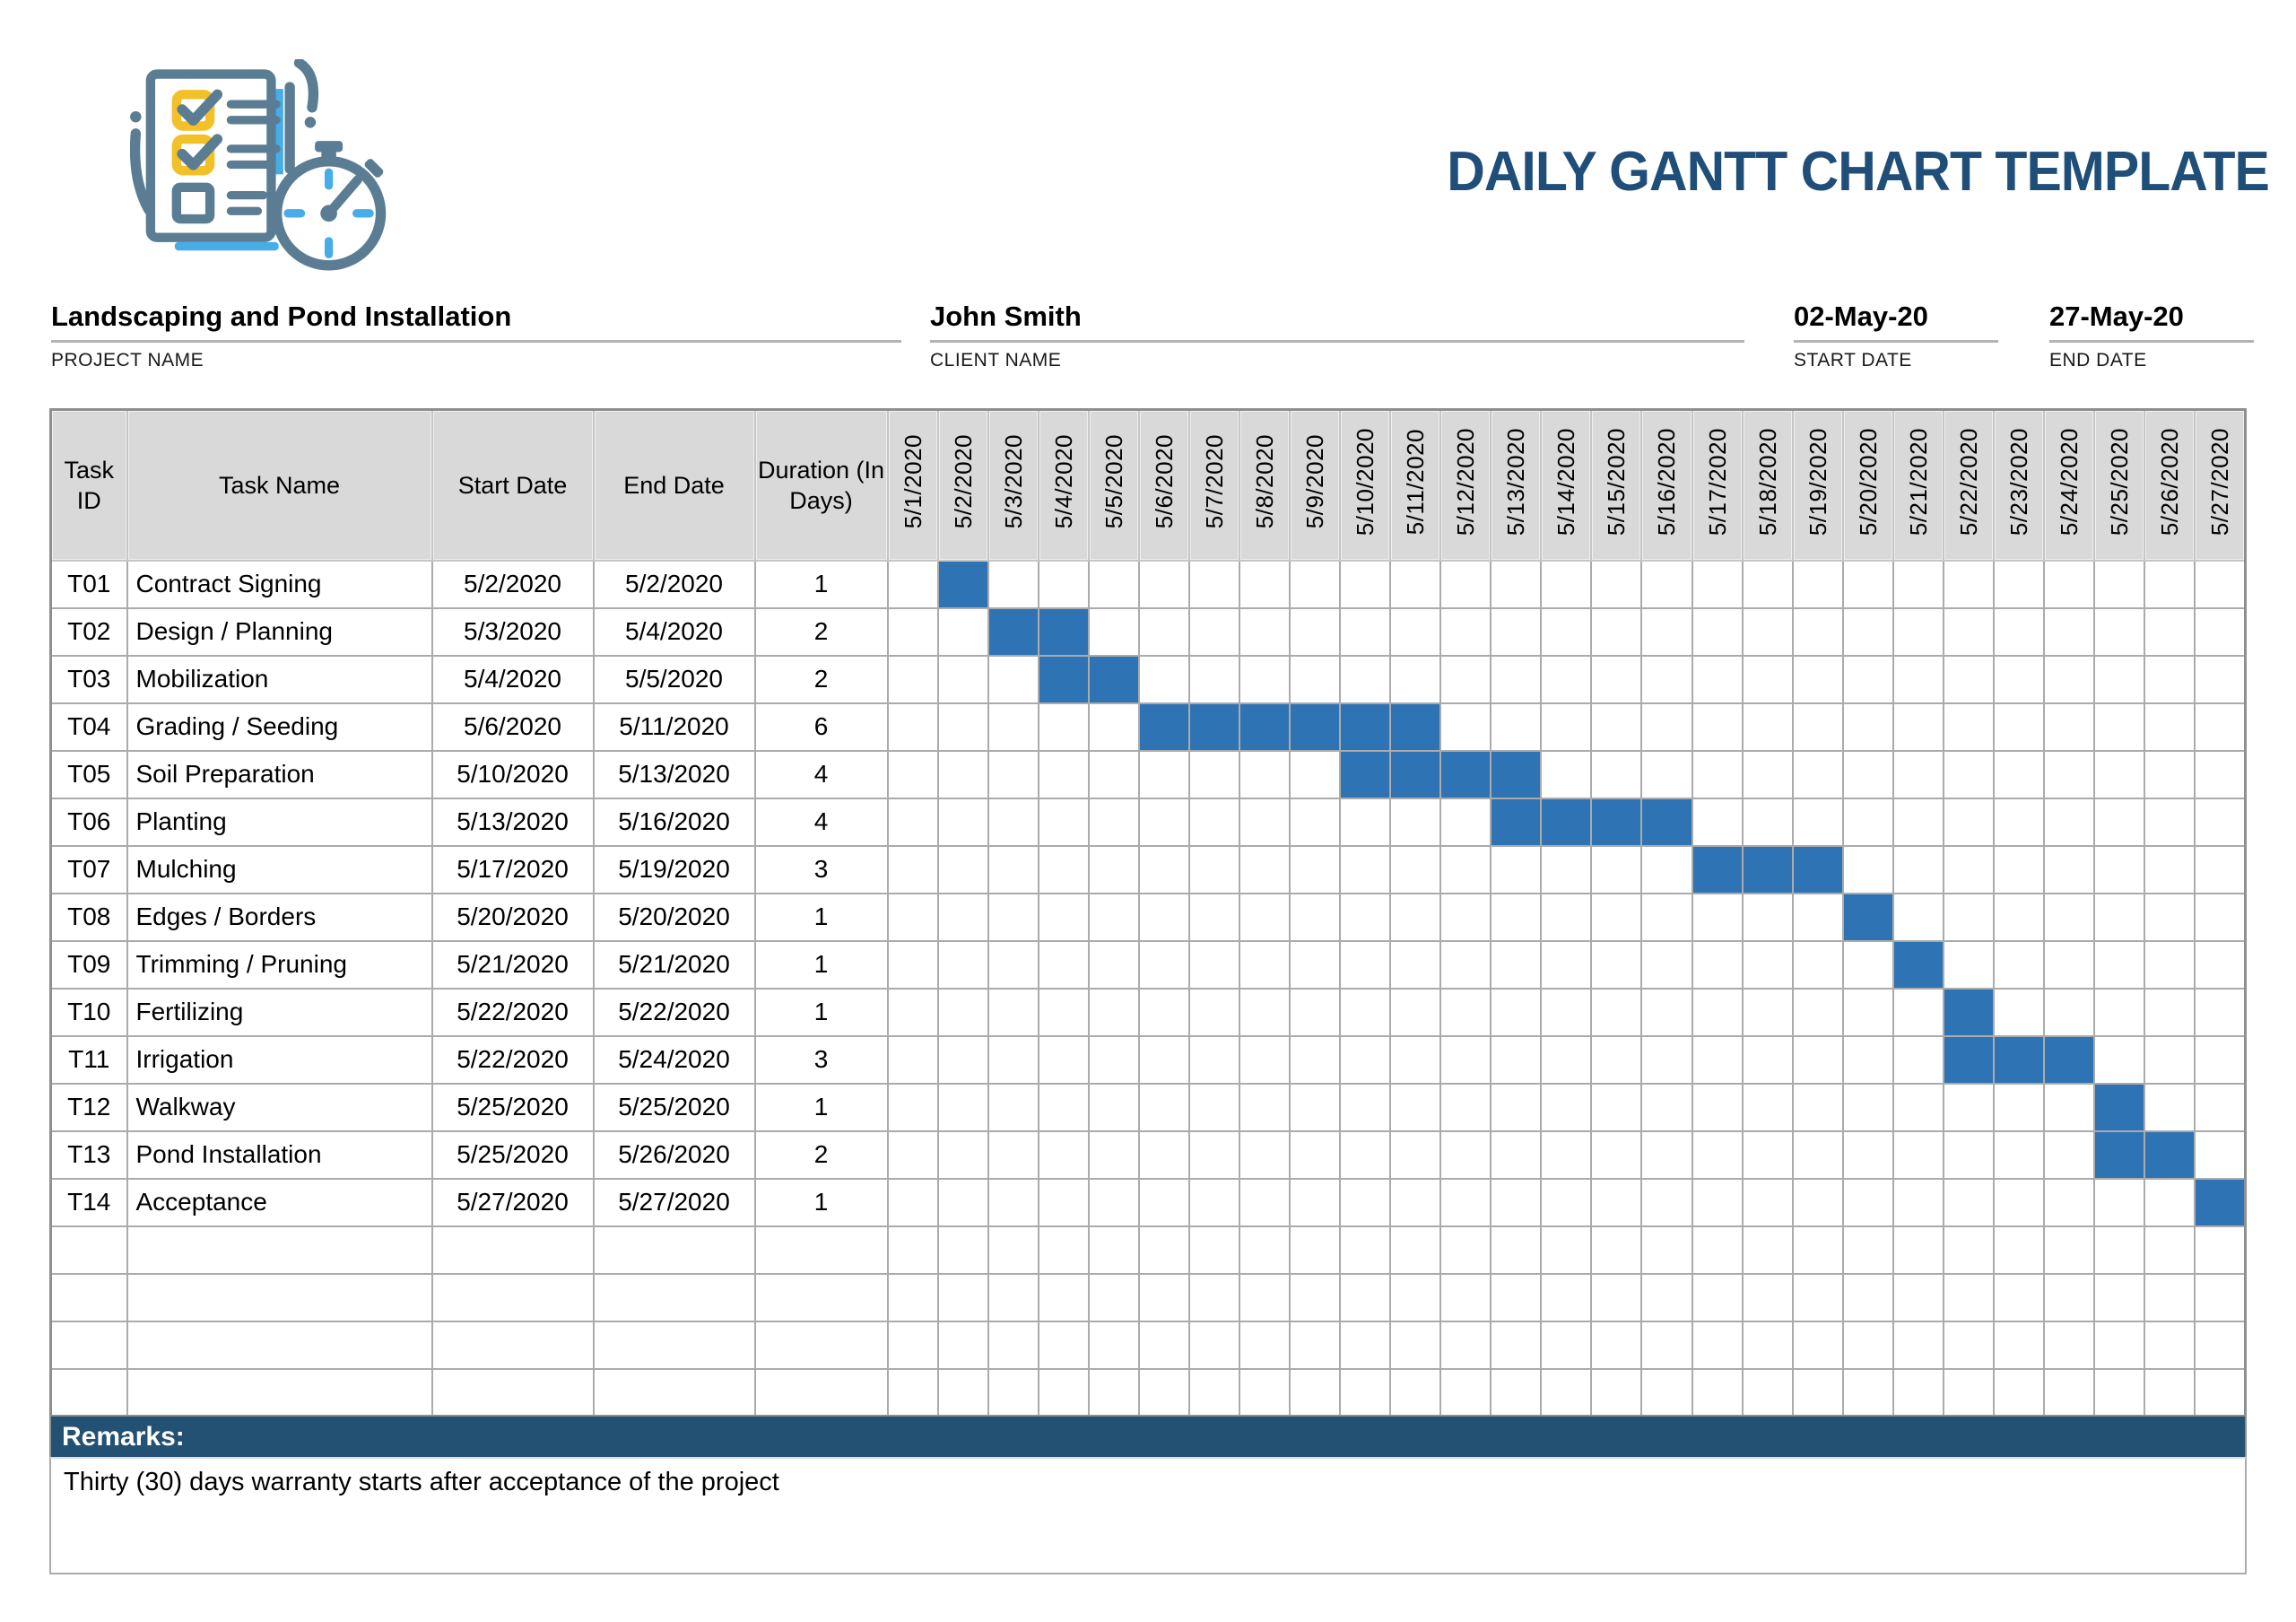  What do you see at coordinates (512, 917) in the screenshot?
I see `task-start-cell: 5/20/2020` at bounding box center [512, 917].